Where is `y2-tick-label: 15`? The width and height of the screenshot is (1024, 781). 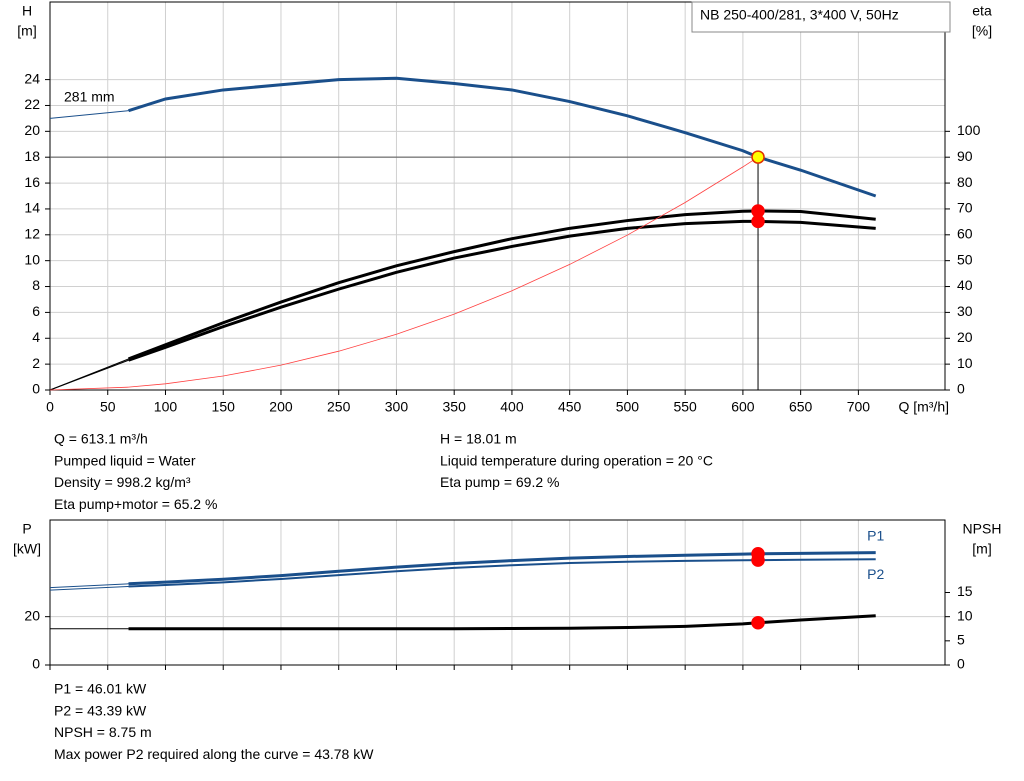 y2-tick-label: 15 is located at coordinates (965, 591).